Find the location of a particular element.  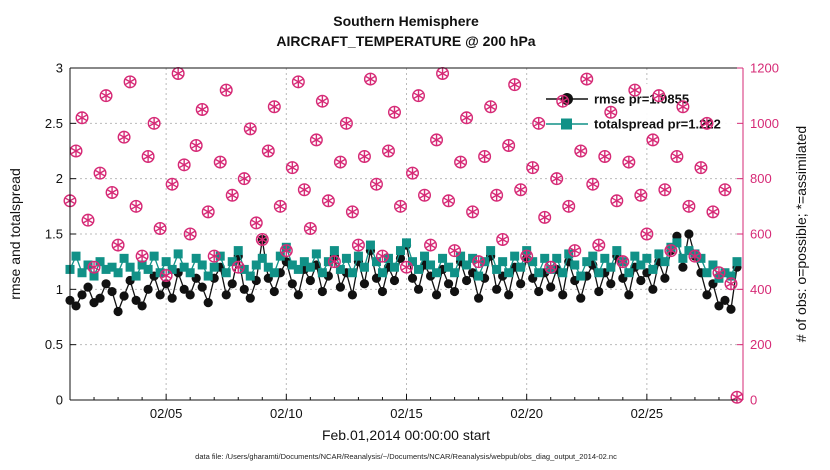

y-tick-label-left: 2.5 is located at coordinates (54, 123).